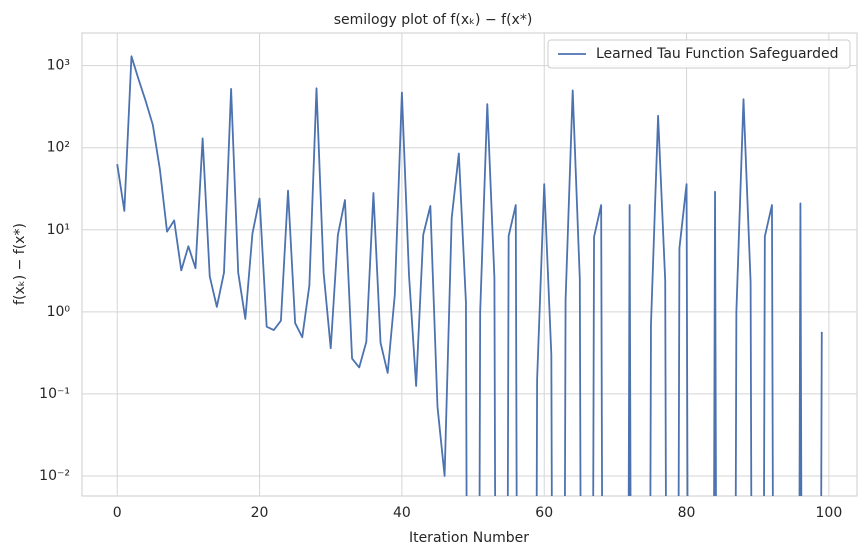 Image resolution: width=866 pixels, height=555 pixels. I want to click on y-tick-label: 10², so click(58, 148).